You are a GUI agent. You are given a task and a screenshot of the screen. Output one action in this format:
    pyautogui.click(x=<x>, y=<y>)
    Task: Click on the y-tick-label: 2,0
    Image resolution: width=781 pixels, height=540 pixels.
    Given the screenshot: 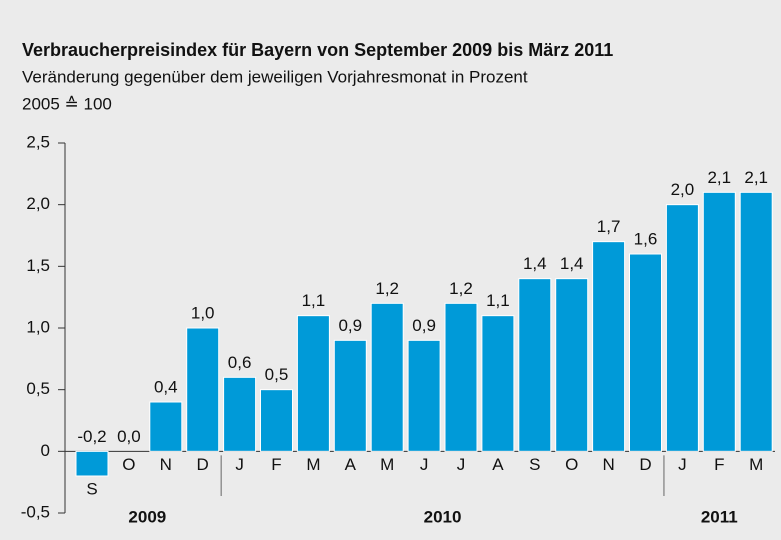 What is the action you would take?
    pyautogui.click(x=38, y=203)
    